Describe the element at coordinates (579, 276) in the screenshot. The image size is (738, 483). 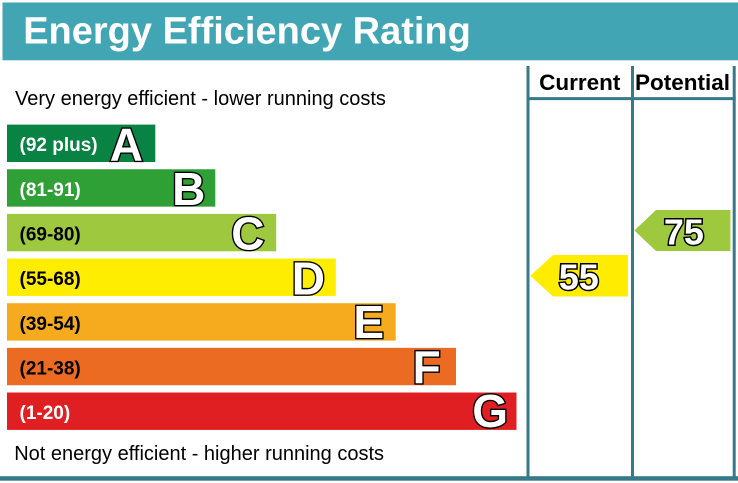
I see `svg-text: 55` at that location.